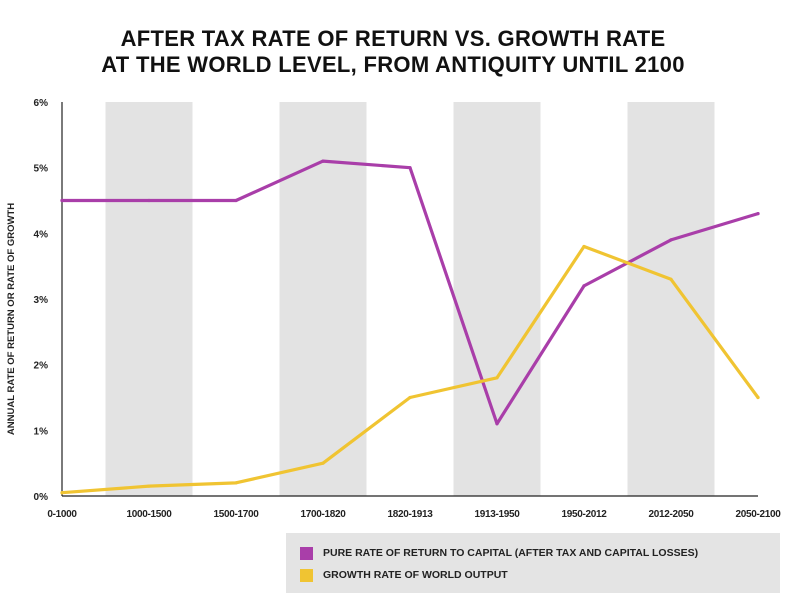 This screenshot has width=786, height=597. Describe the element at coordinates (41, 366) in the screenshot. I see `y-tick-label: 2%` at that location.